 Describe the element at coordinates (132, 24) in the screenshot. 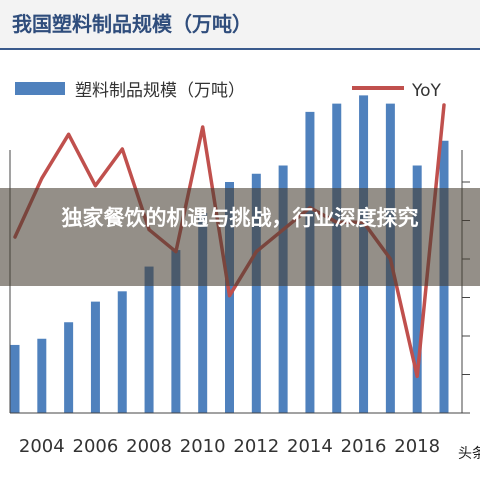

I see `page-title: 我国塑料制品规模（万吨）` at that location.